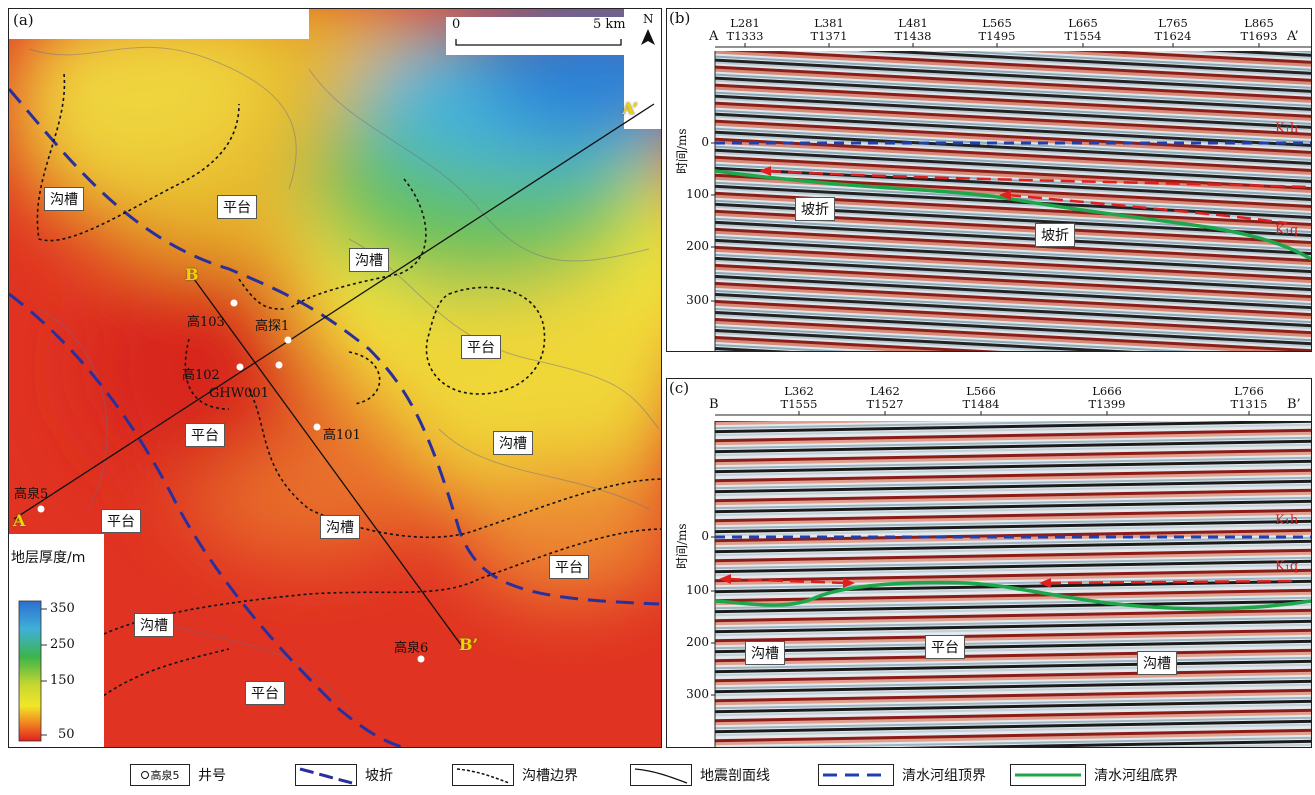 The image size is (1315, 795). Describe the element at coordinates (1094, 775) in the screenshot. I see `legend-base-boundary: 清水河组底界` at that location.